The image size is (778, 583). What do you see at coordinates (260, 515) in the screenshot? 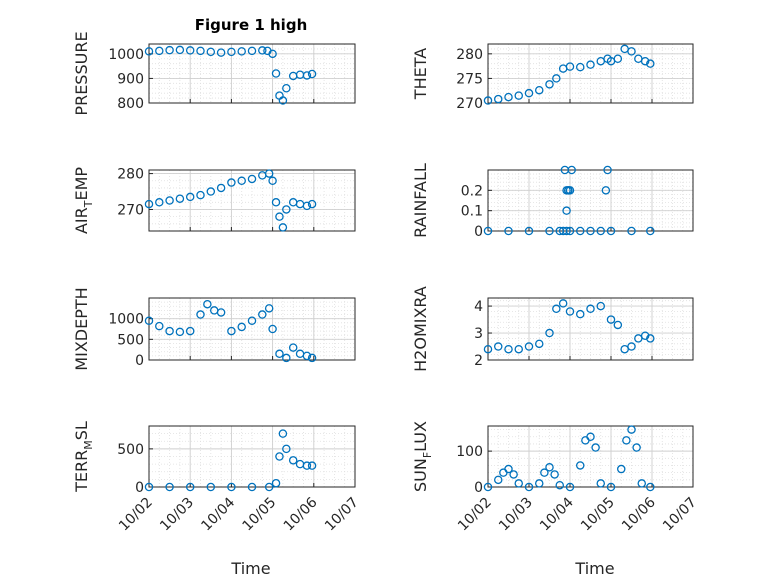
I see `x-tick-label: 10/05` at bounding box center [260, 515].